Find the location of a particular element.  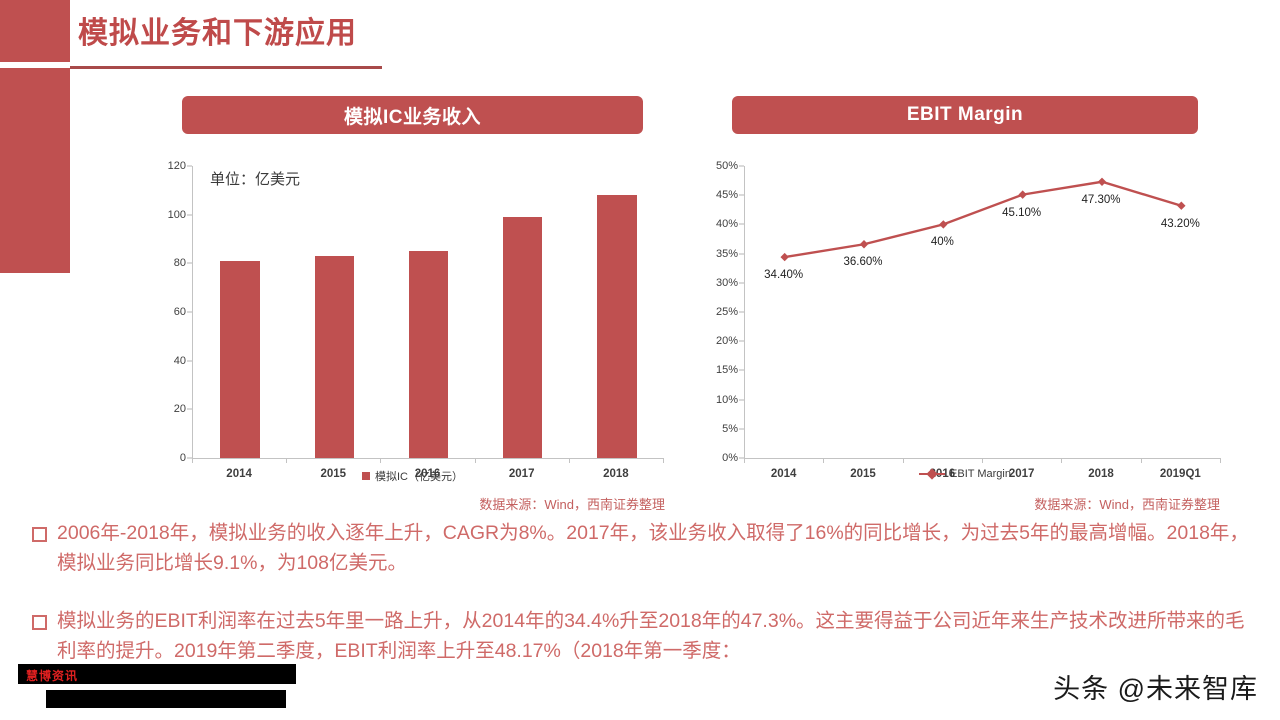

data-label-2017: 45.10% is located at coordinates (1022, 212).